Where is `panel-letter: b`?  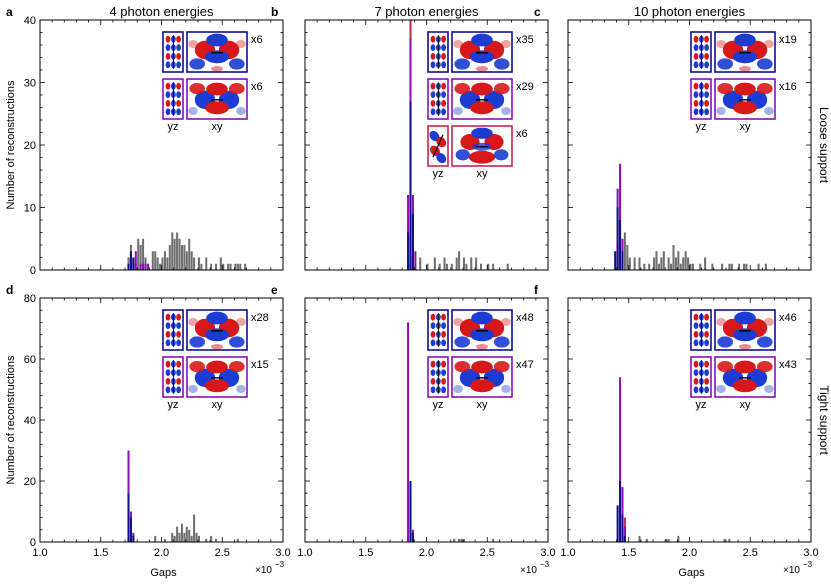
panel-letter: b is located at coordinates (274, 12).